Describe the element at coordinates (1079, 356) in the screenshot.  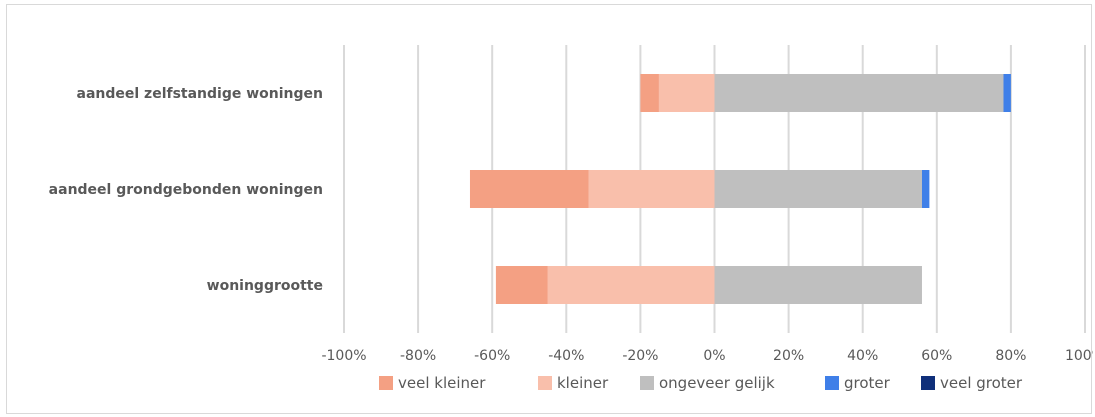
I see `x-tick-label-100: 100%` at that location.